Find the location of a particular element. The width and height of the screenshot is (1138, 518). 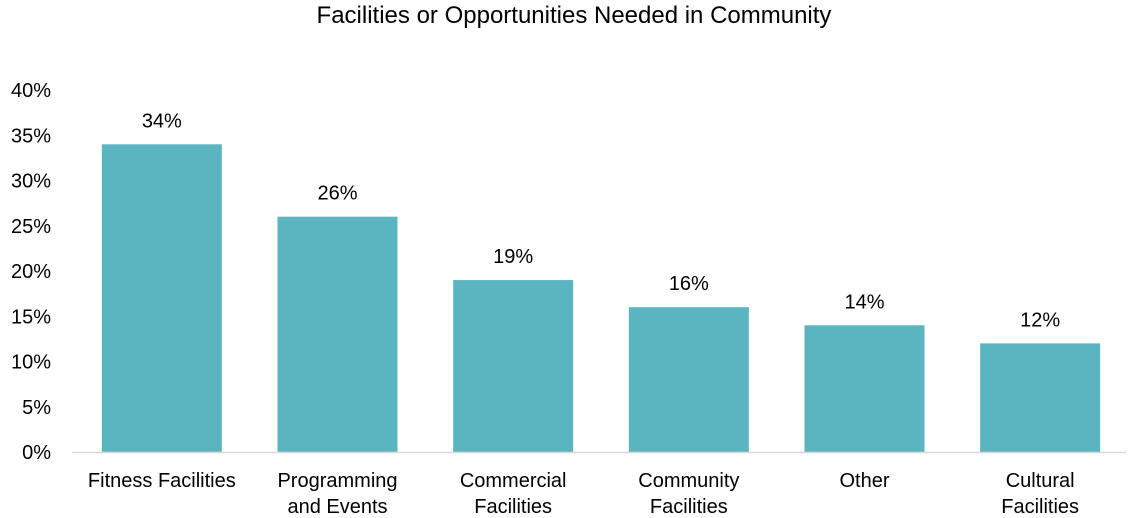

x-category-label: Programming and Events is located at coordinates (337, 494).